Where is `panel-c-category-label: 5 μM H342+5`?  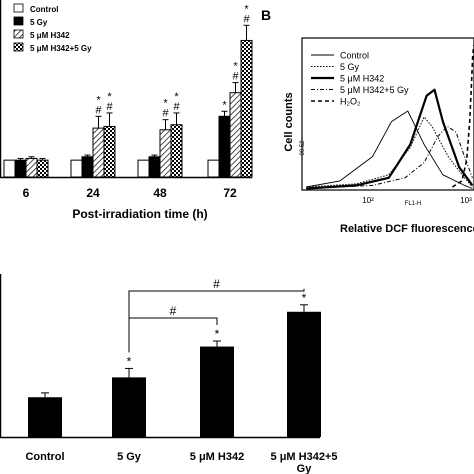 panel-c-category-label: 5 μM H342+5 is located at coordinates (304, 457).